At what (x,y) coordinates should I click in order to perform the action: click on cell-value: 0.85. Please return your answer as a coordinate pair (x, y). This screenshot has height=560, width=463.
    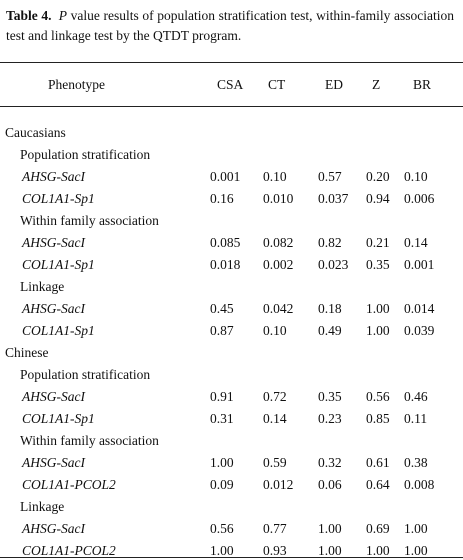
    Looking at the image, I should click on (378, 418).